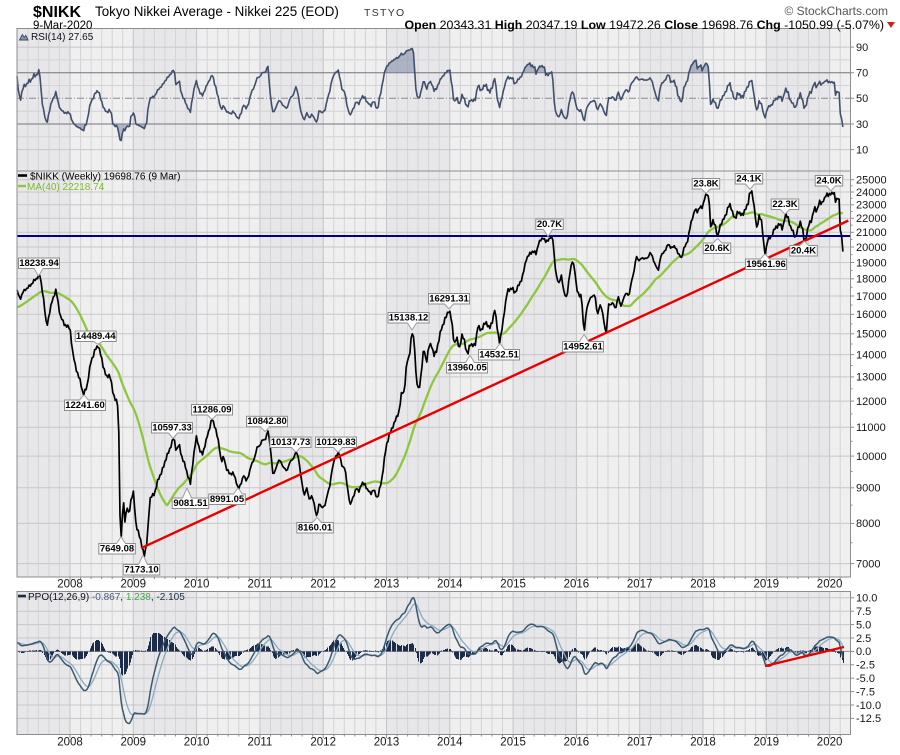 This screenshot has width=900, height=755. Describe the element at coordinates (871, 378) in the screenshot. I see `svg-text: 13000` at that location.